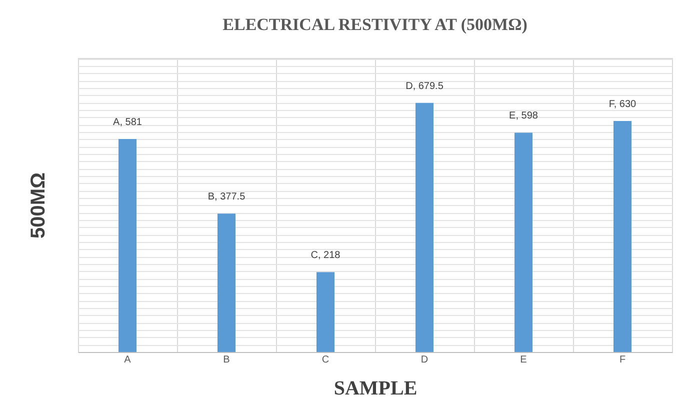 The height and width of the screenshot is (415, 681). What do you see at coordinates (425, 86) in the screenshot?
I see `data-label: D, 679.5` at bounding box center [425, 86].